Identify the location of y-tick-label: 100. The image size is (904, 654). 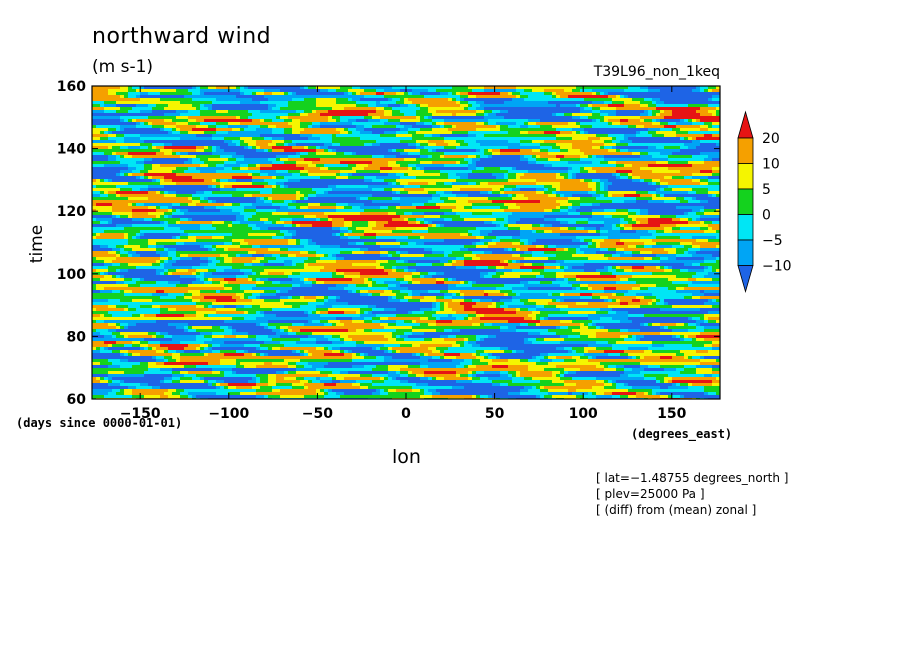
(71, 275).